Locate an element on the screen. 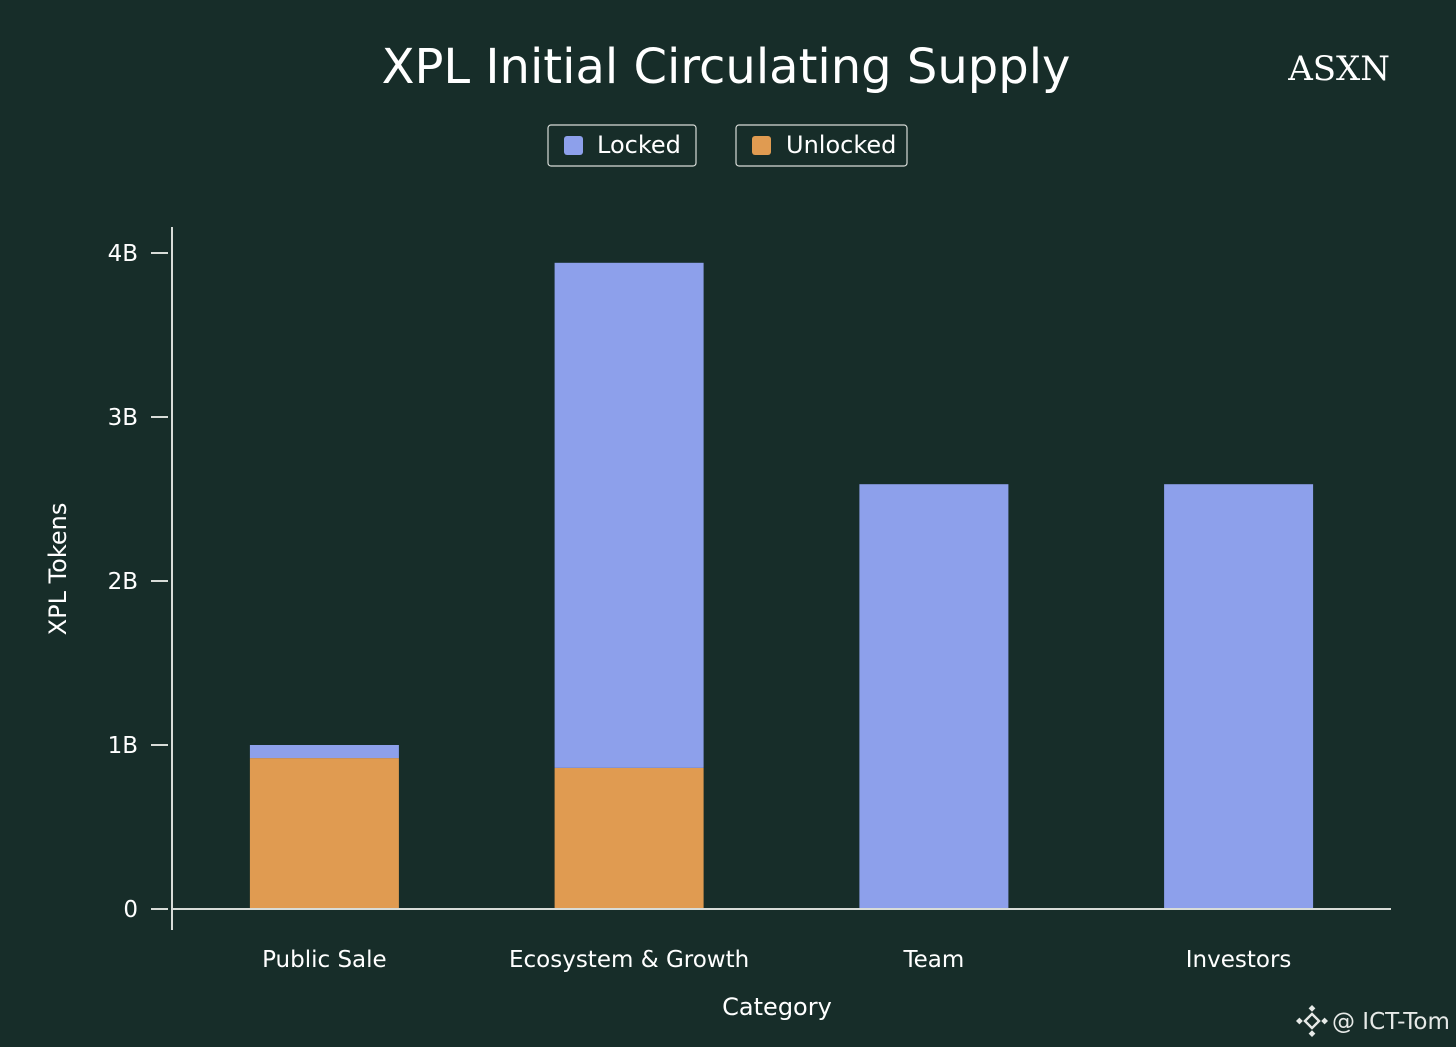 The width and height of the screenshot is (1456, 1047). y-tick-label-0: 0 is located at coordinates (130, 910).